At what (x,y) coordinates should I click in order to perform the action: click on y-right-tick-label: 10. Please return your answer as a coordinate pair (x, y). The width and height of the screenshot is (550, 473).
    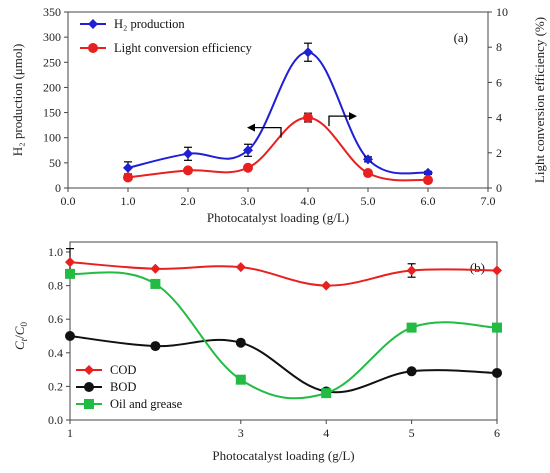
    Looking at the image, I should click on (502, 12).